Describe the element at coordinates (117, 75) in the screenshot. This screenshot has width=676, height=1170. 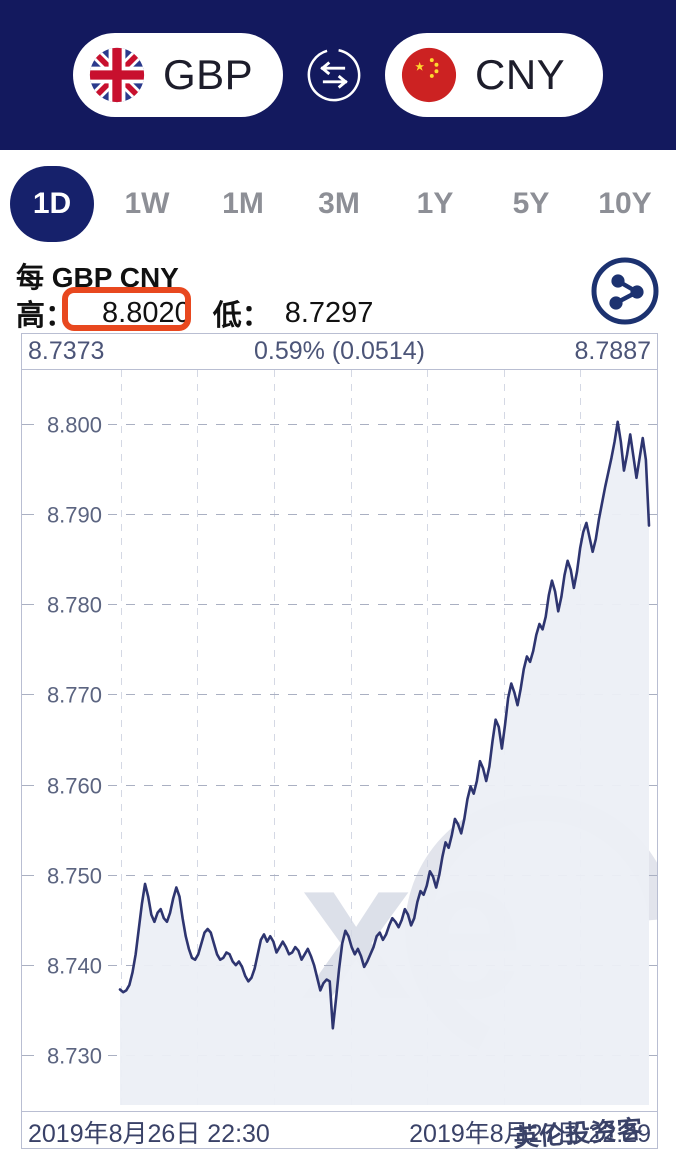
I see `uk-flag-icon` at that location.